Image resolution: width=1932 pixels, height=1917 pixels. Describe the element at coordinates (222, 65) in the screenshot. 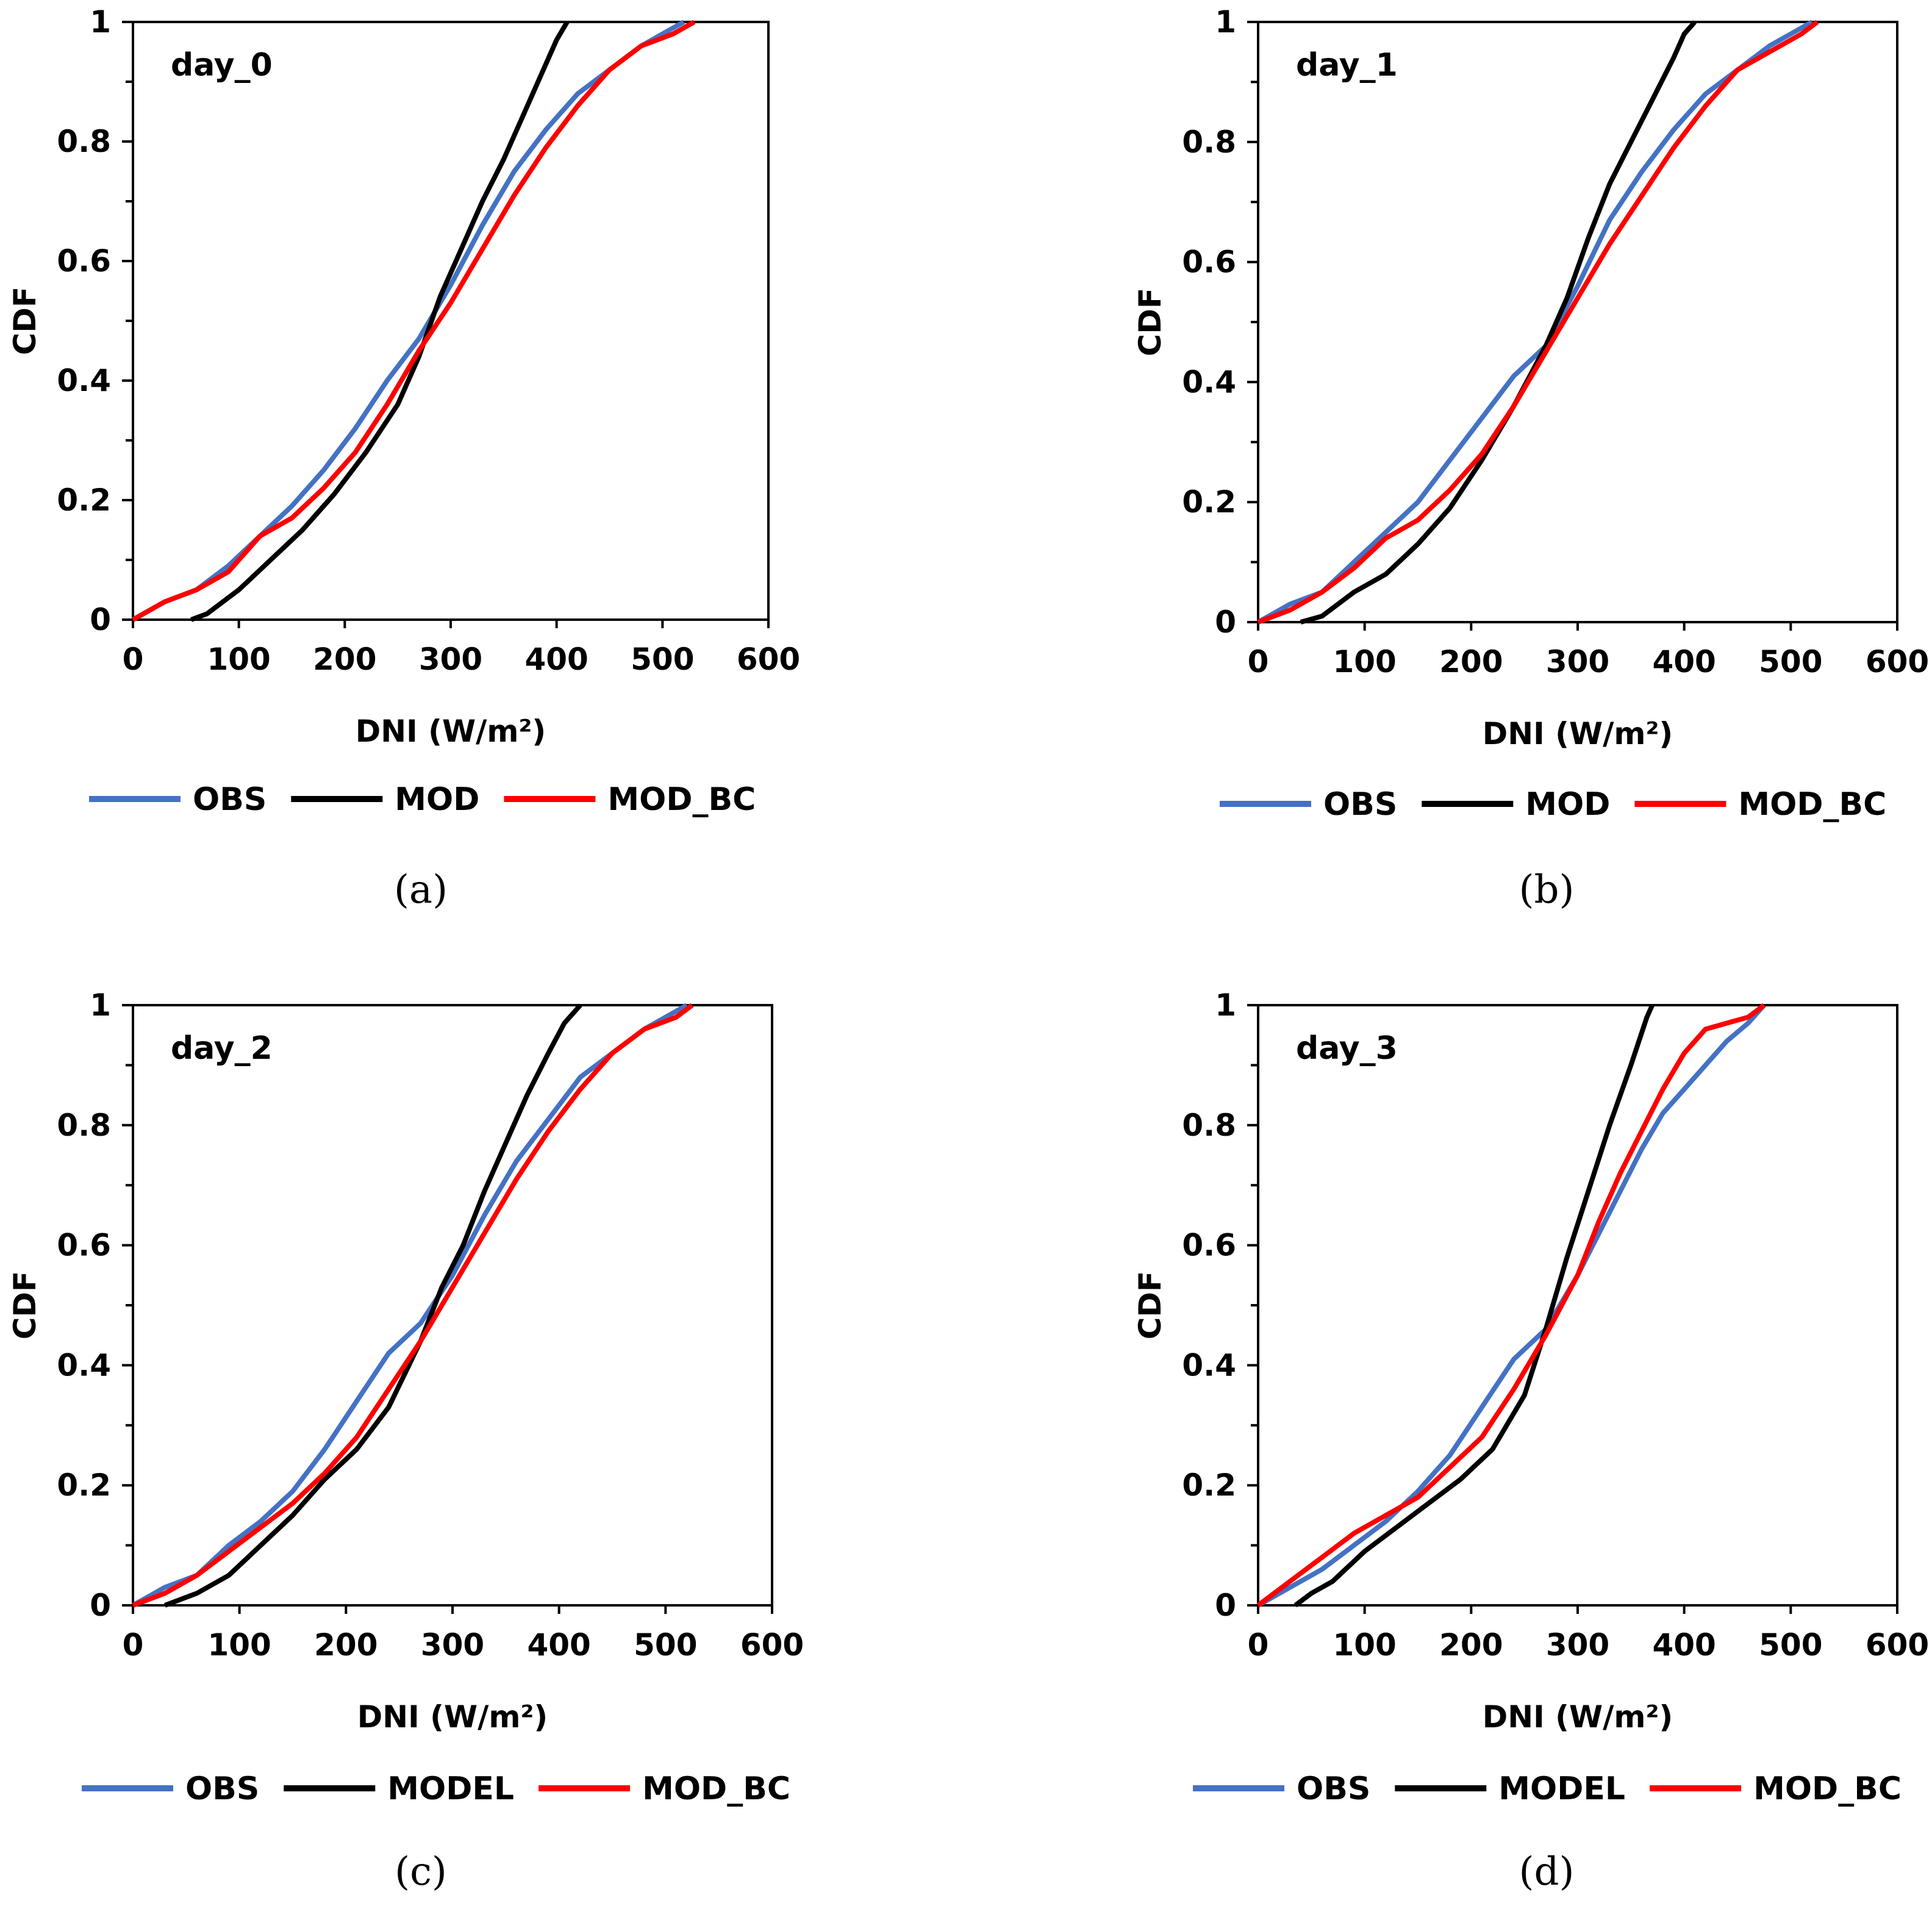

I see `panel-title: day_0` at that location.